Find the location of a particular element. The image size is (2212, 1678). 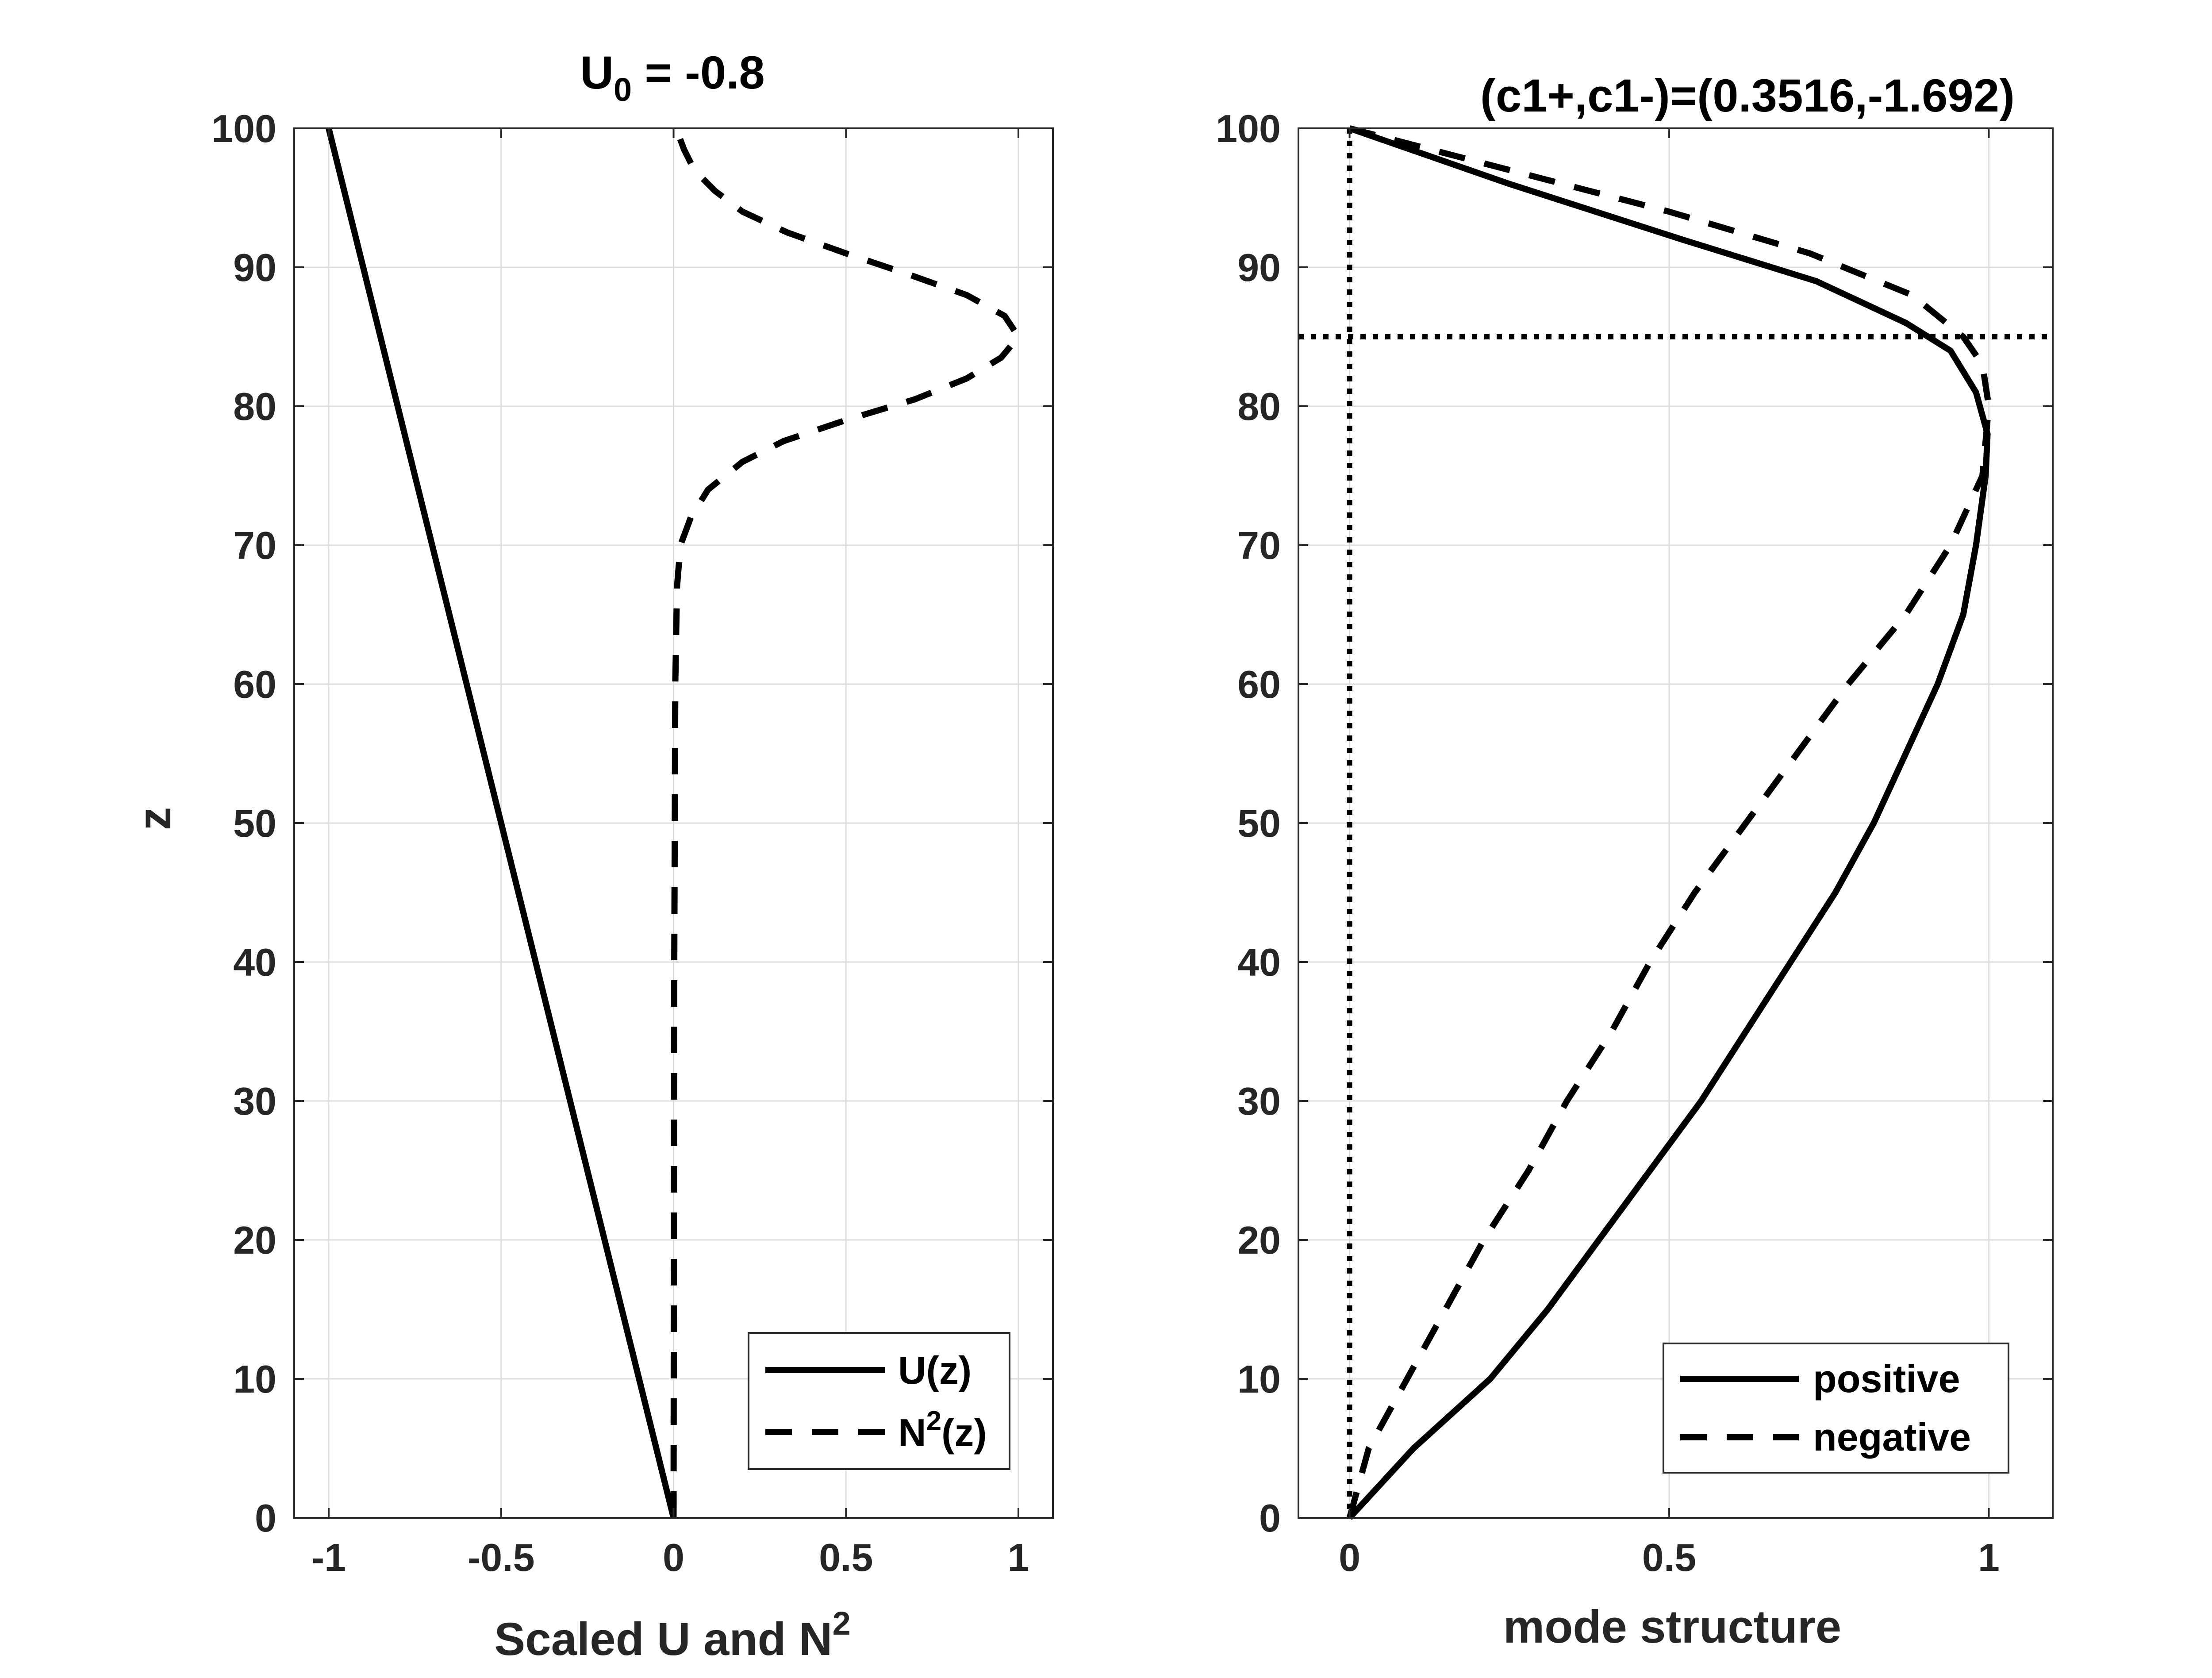

left-legend: U(z) N2(z) is located at coordinates (879, 1401).